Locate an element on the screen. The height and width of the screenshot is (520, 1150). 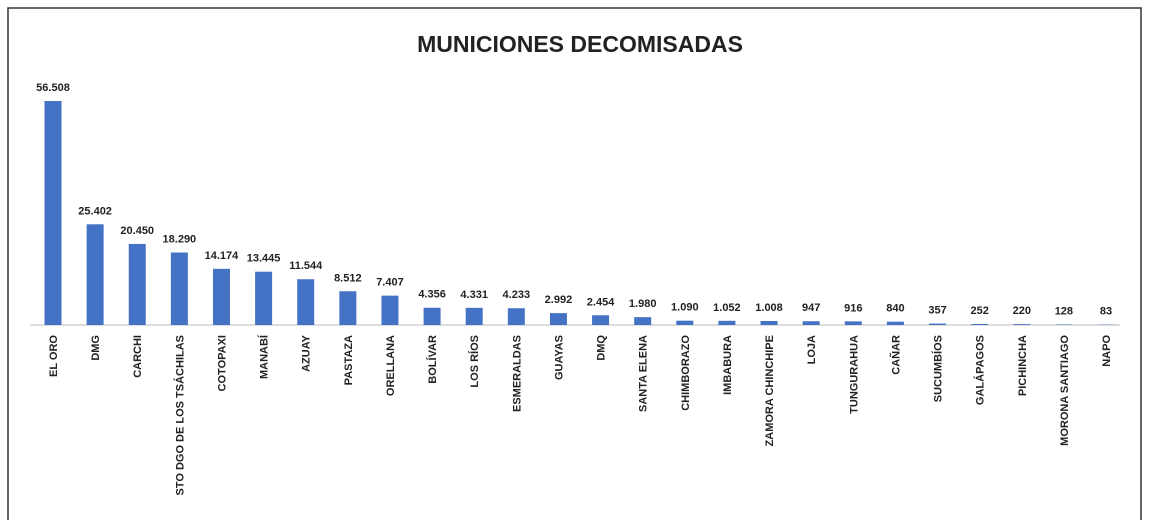
value-label: 220 is located at coordinates (1022, 311).